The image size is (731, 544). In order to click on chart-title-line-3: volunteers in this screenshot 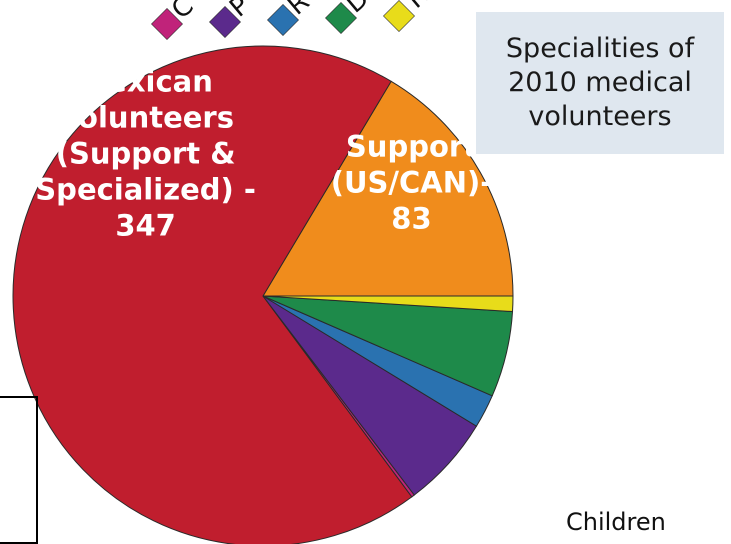, I will do `click(600, 116)`.